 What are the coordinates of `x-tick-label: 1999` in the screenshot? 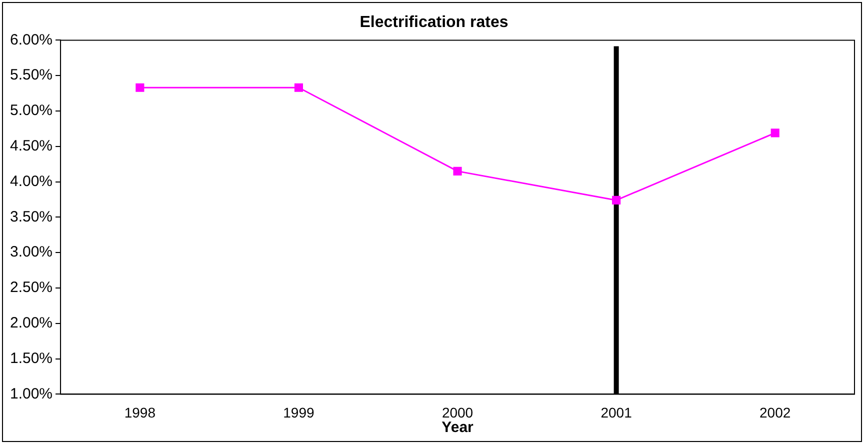 It's located at (299, 412).